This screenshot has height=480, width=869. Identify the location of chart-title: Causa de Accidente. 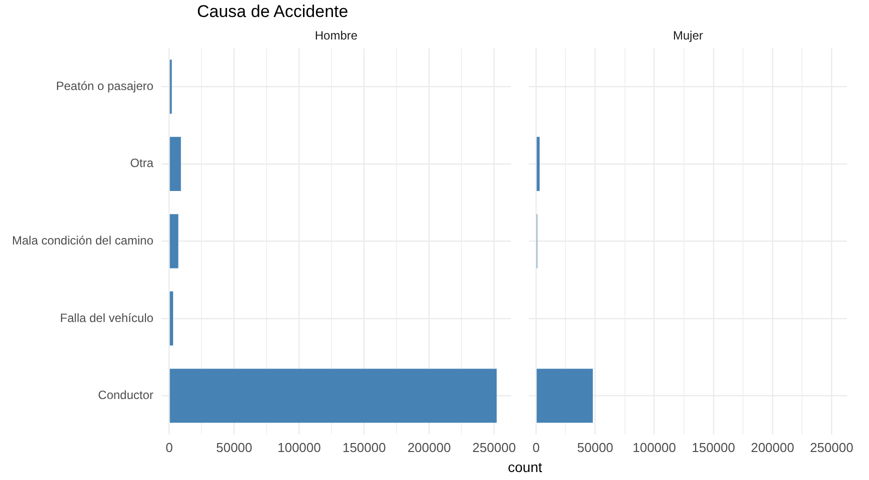
(272, 12).